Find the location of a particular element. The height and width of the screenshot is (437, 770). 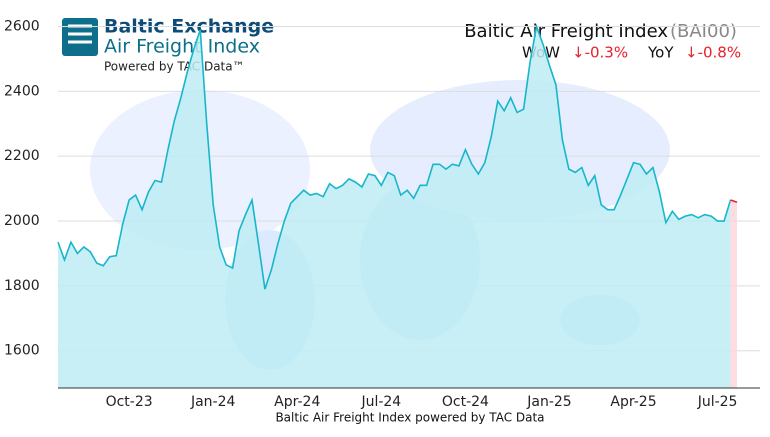

y-tick-label: 1600 is located at coordinates (22, 351).